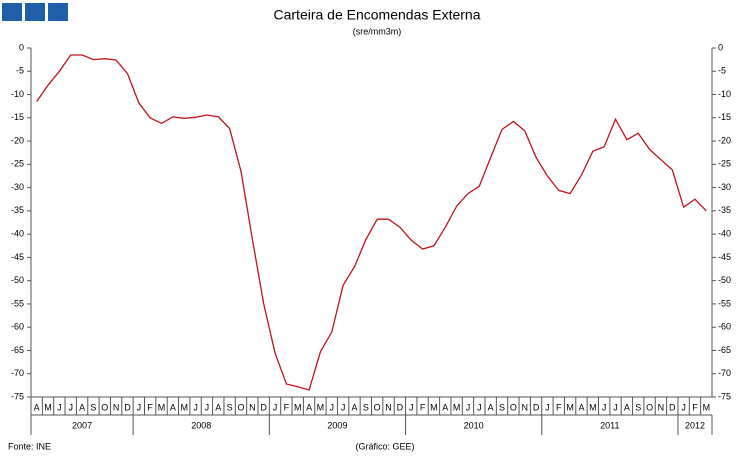 The image size is (746, 459). Describe the element at coordinates (17, 210) in the screenshot. I see `y-tick-label: -35` at that location.